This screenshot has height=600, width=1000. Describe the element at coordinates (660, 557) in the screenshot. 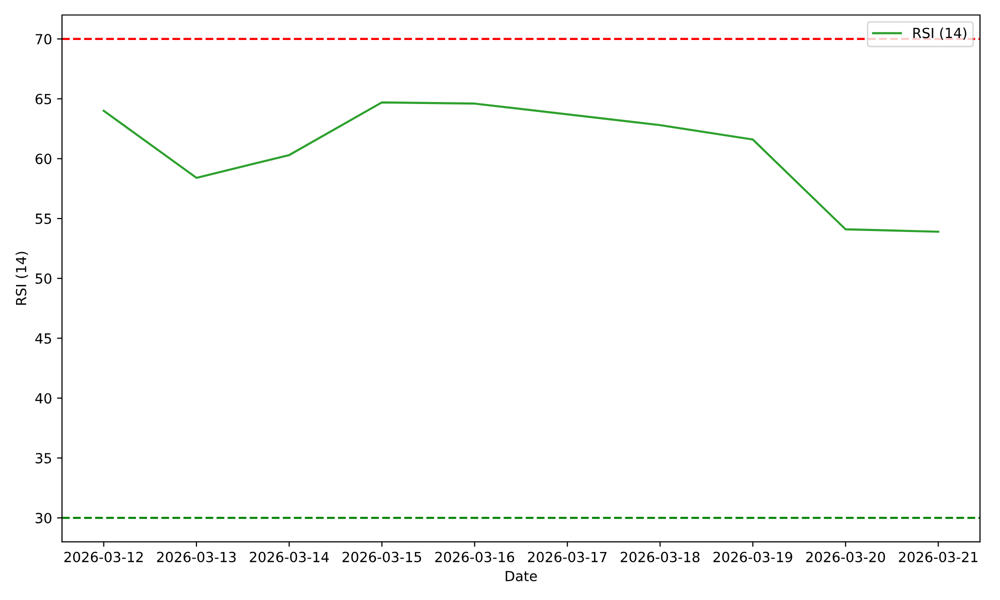

I see `x-tick-label: 2026-03-18` at that location.